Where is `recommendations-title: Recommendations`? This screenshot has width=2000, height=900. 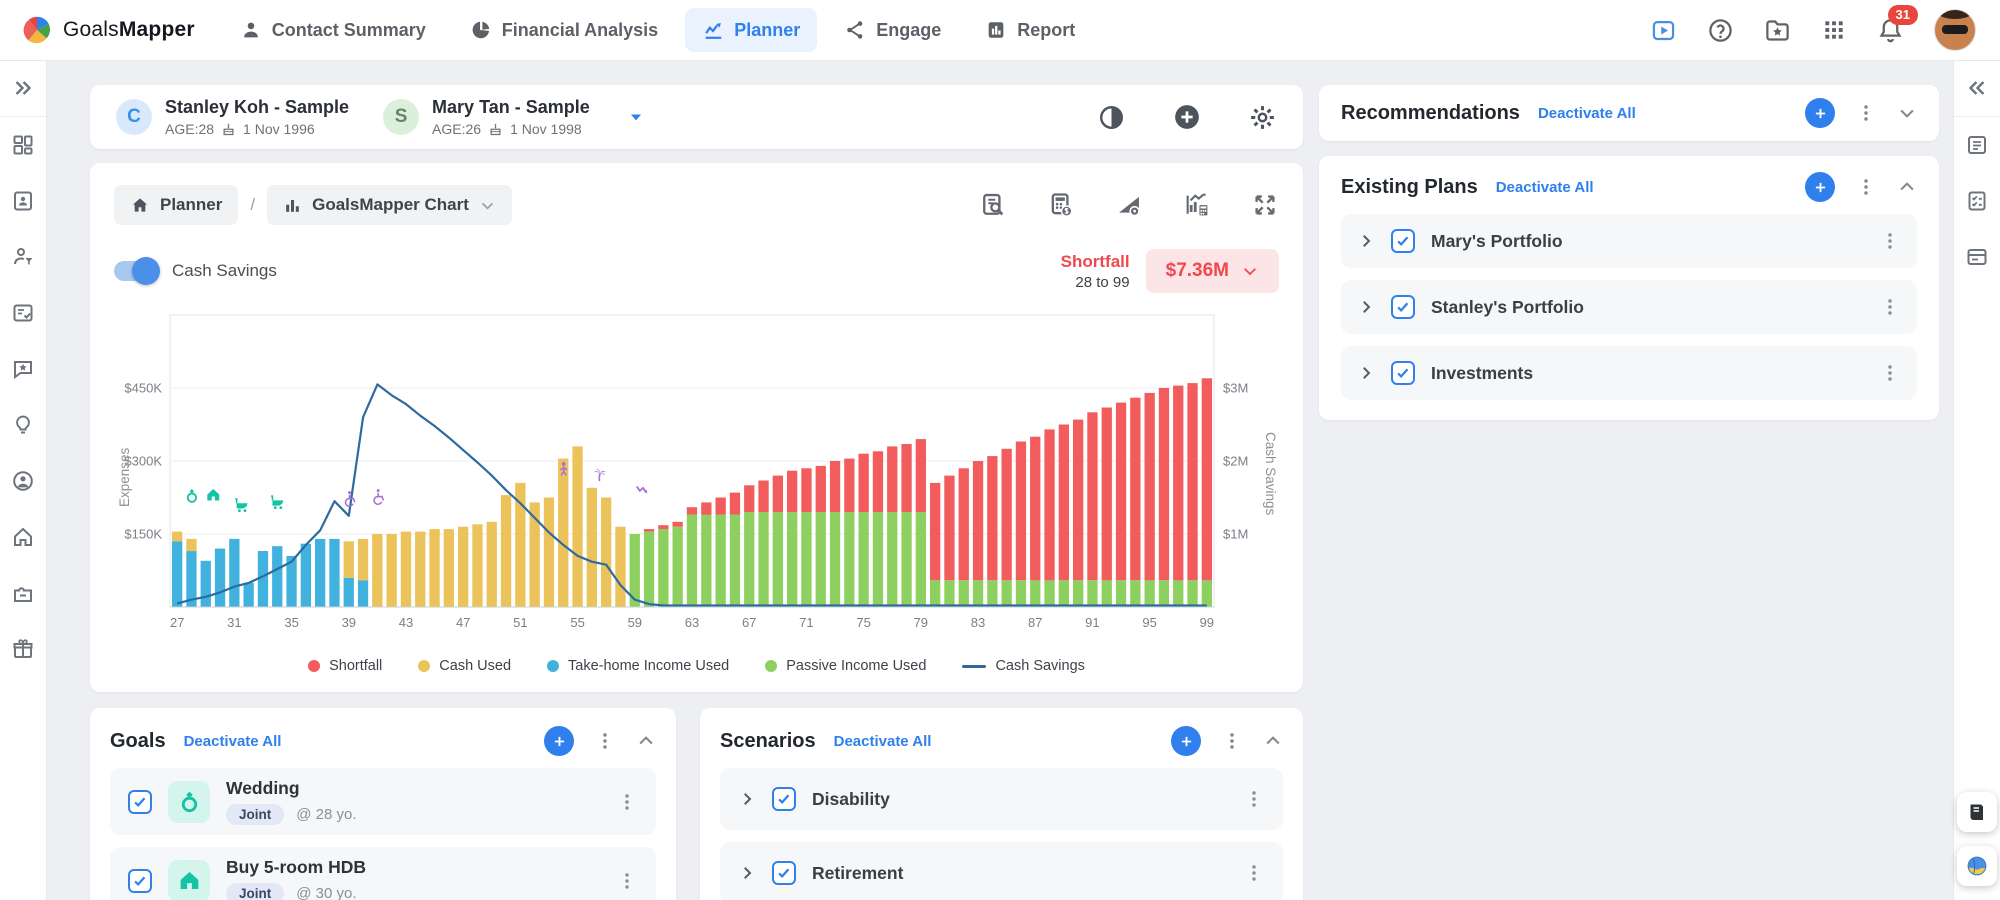
recommendations-title: Recommendations is located at coordinates (1430, 112).